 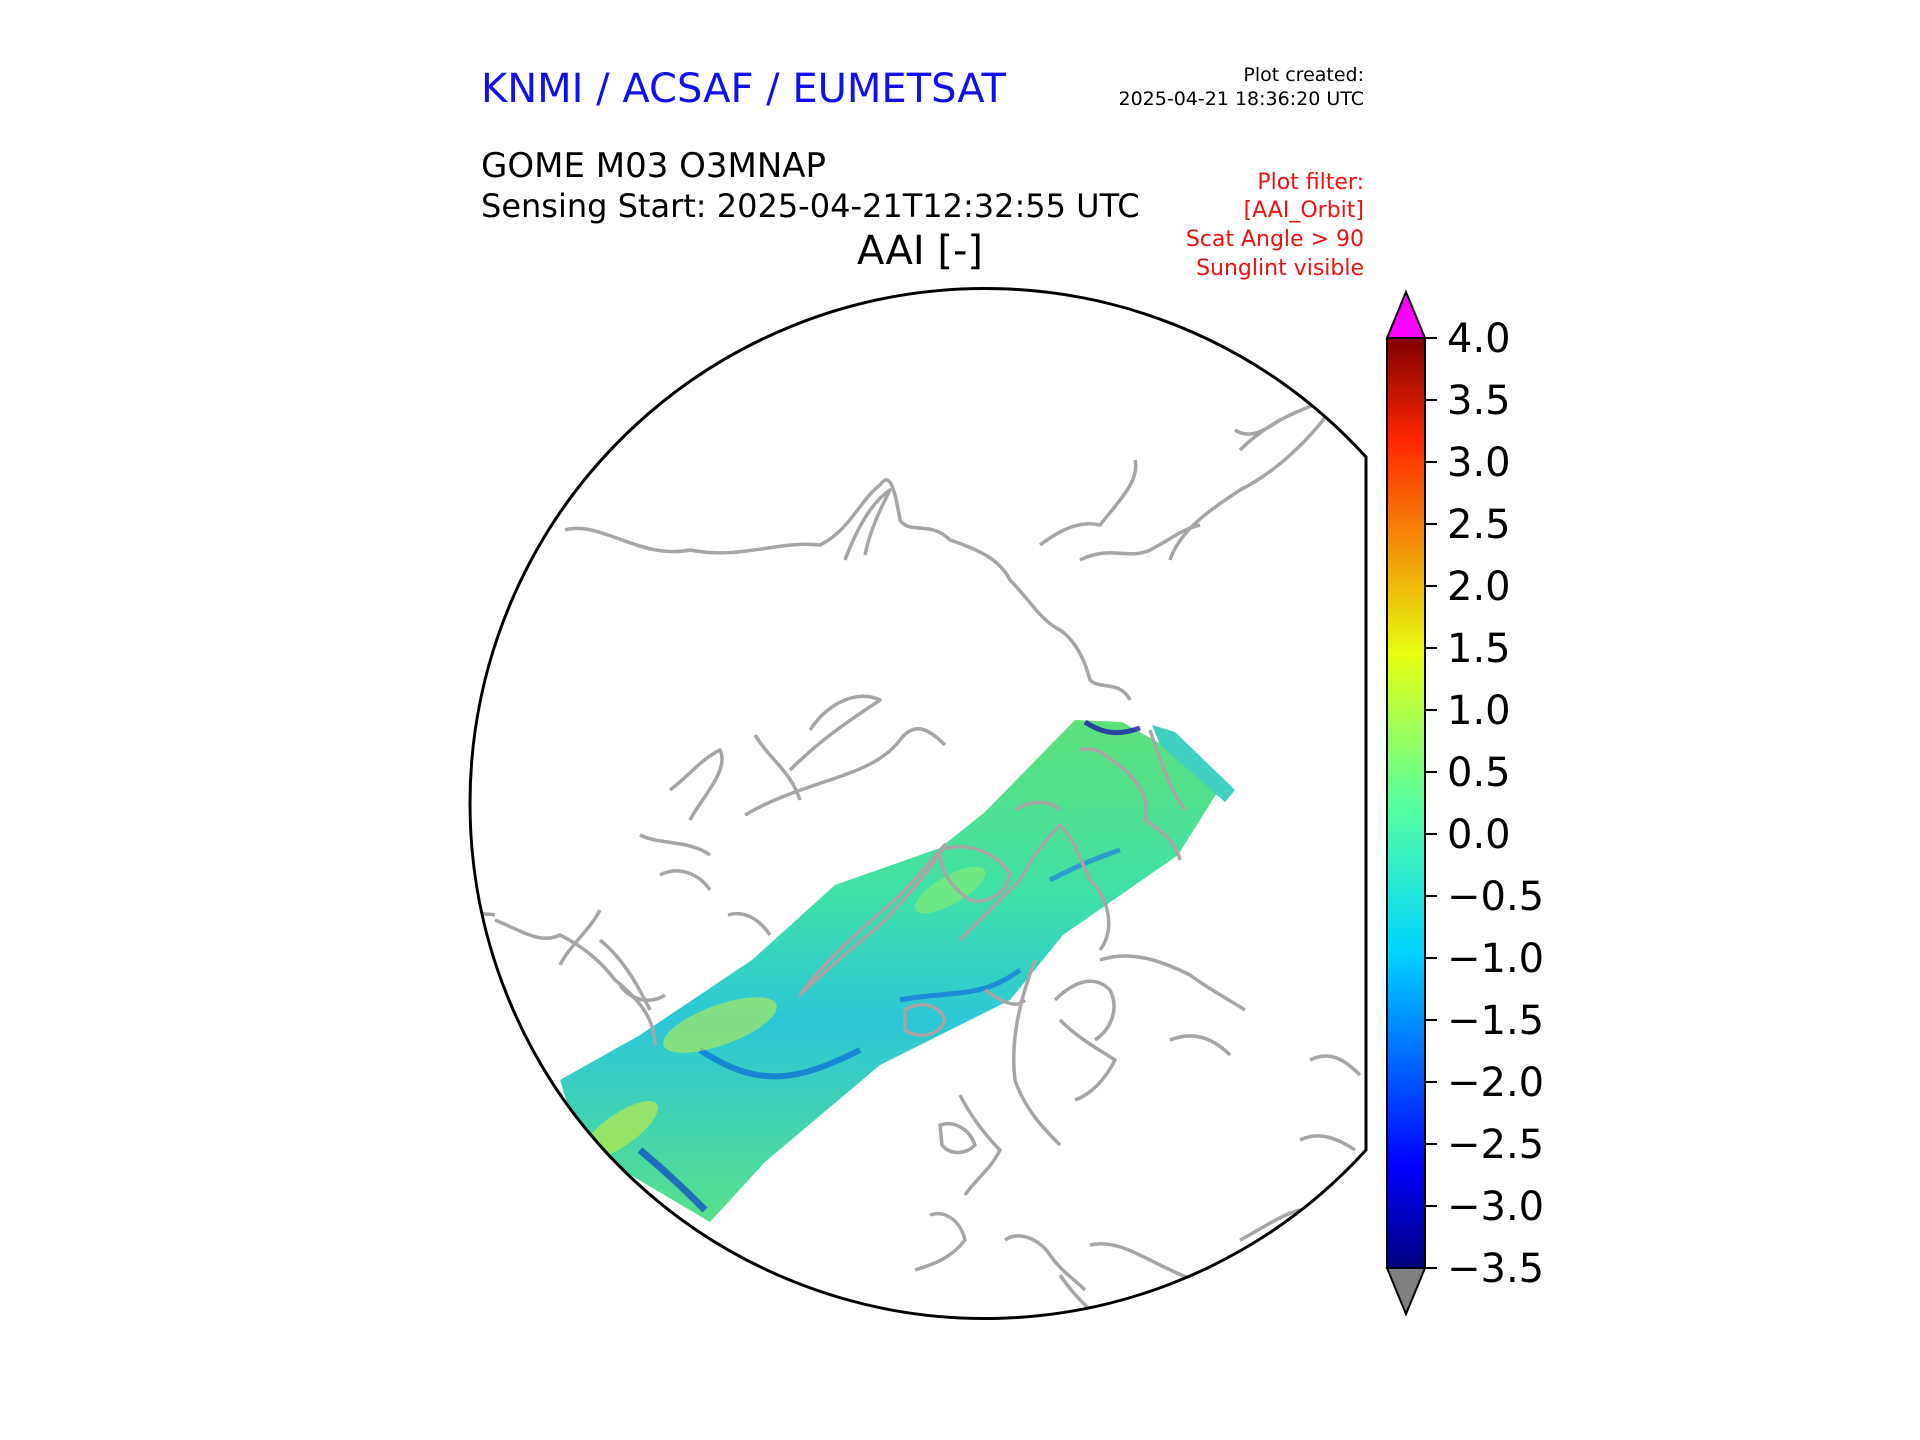 I want to click on variable-title: AAI [-], so click(x=920, y=251).